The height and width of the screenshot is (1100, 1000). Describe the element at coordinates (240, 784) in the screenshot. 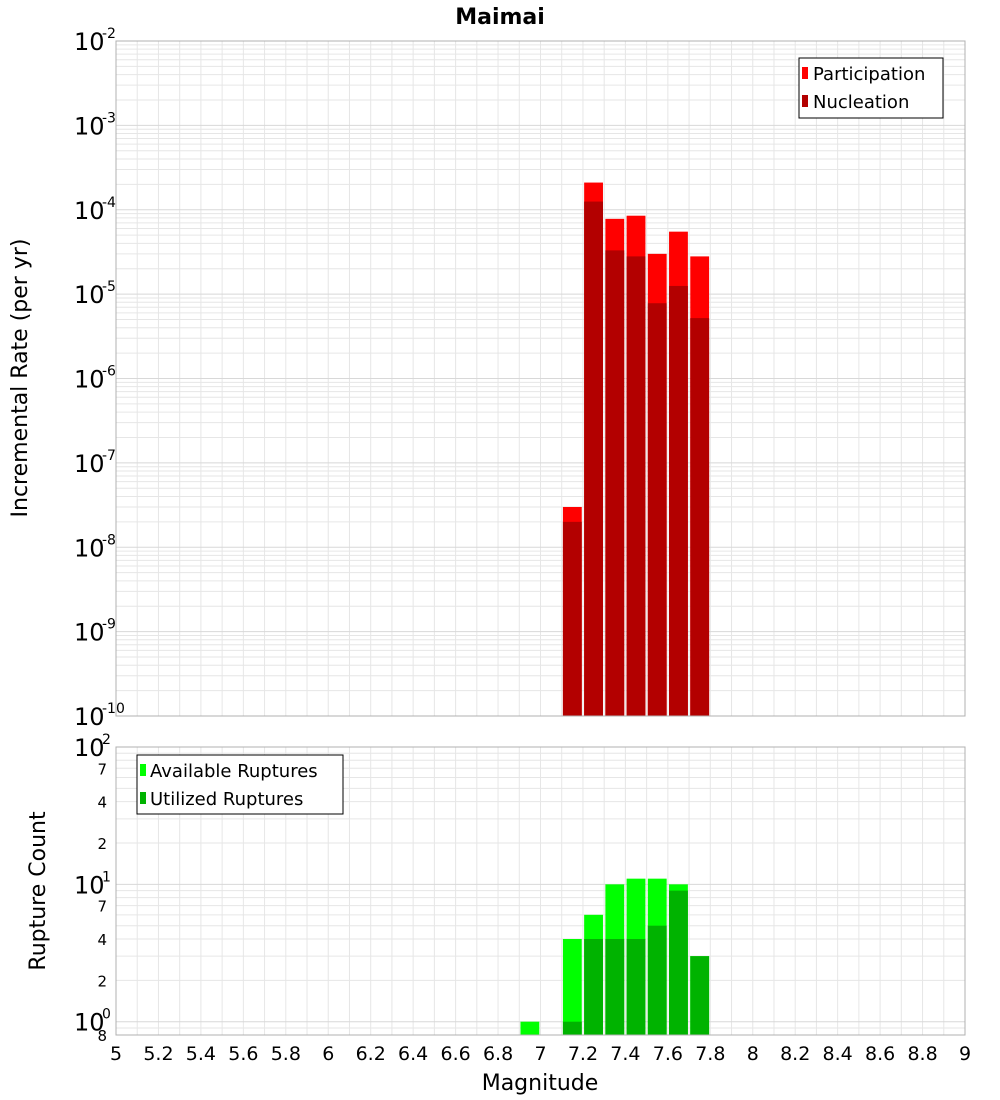

I see `bottom-legend: Available Ruptures Utilized Ruptures` at that location.